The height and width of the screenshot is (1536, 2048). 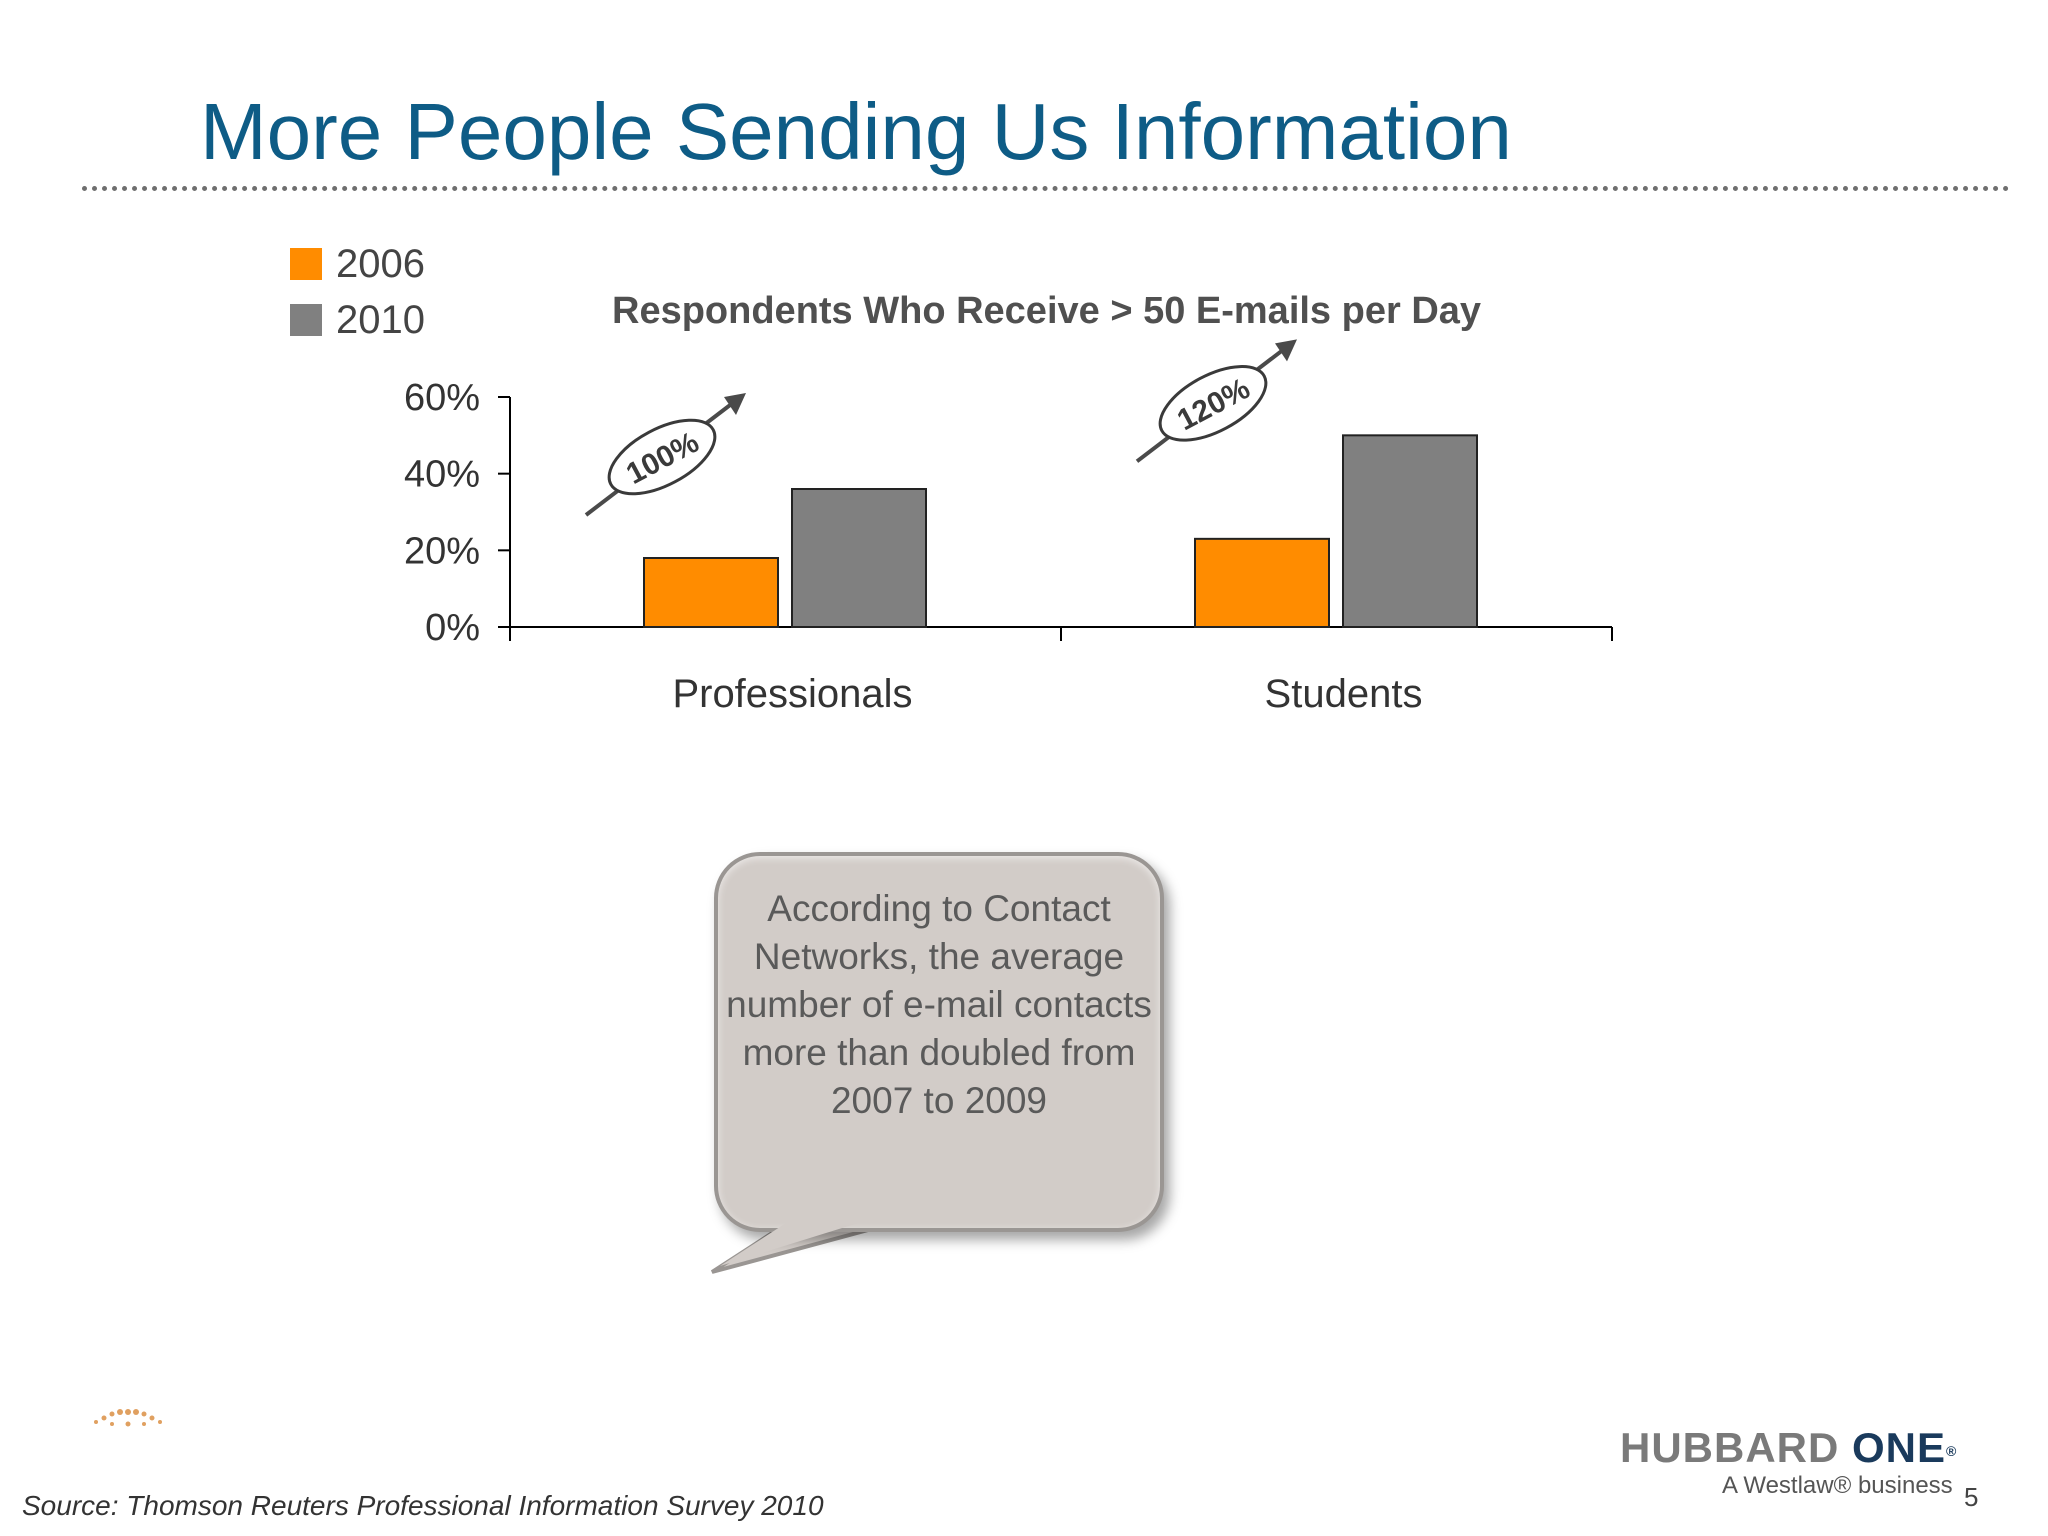 What do you see at coordinates (1971, 1497) in the screenshot?
I see `page-number: 5` at bounding box center [1971, 1497].